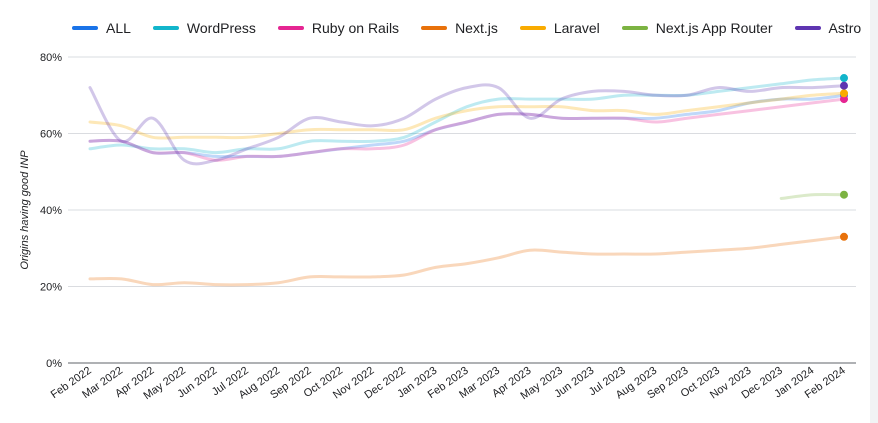 The width and height of the screenshot is (878, 423). I want to click on legend-label-nextjs-app-router: Next.js App Router, so click(714, 28).